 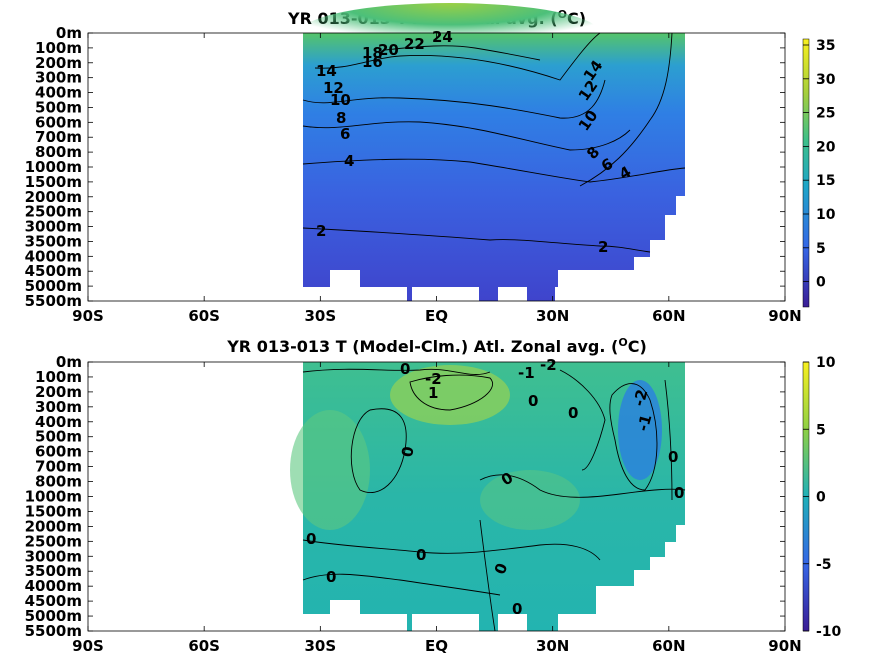 I want to click on colorbar-tick-label: 25, so click(x=825, y=114).